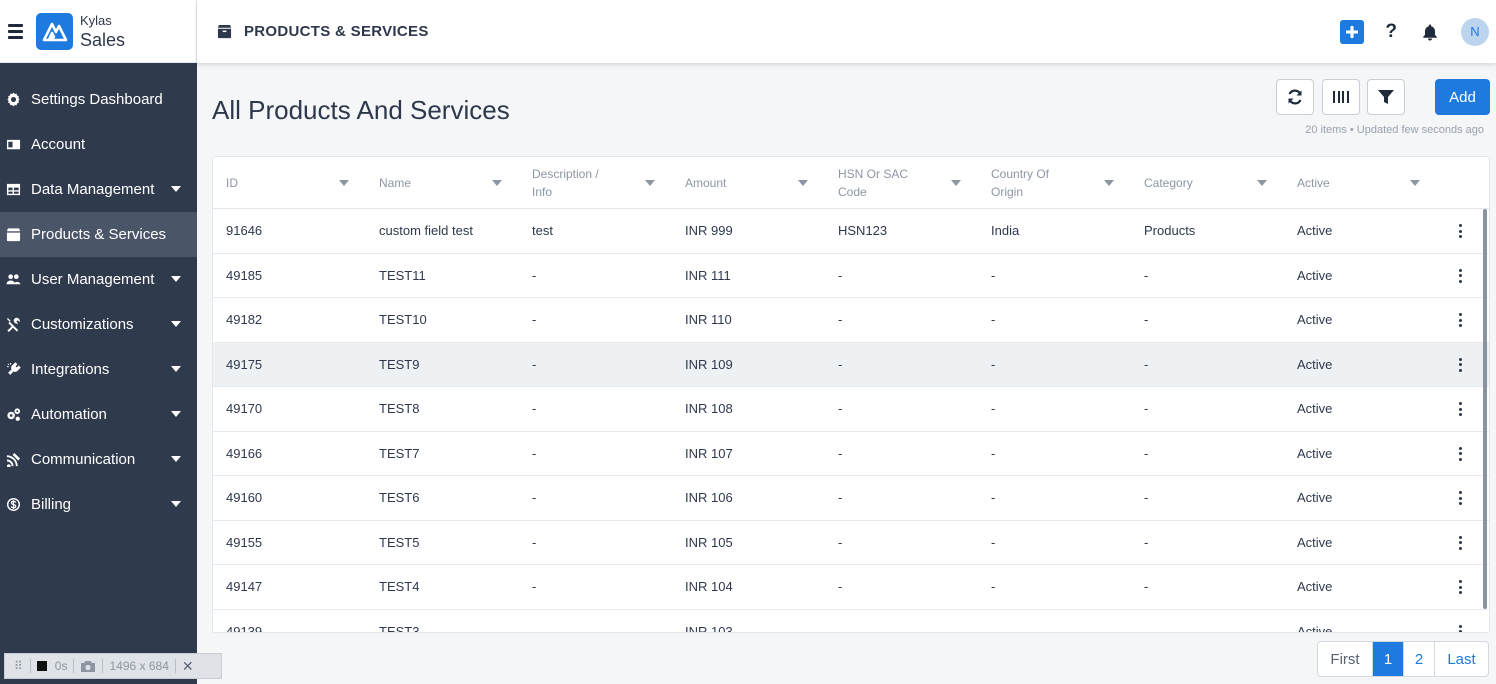 The image size is (1496, 684). I want to click on column-header-line: Info, so click(542, 191).